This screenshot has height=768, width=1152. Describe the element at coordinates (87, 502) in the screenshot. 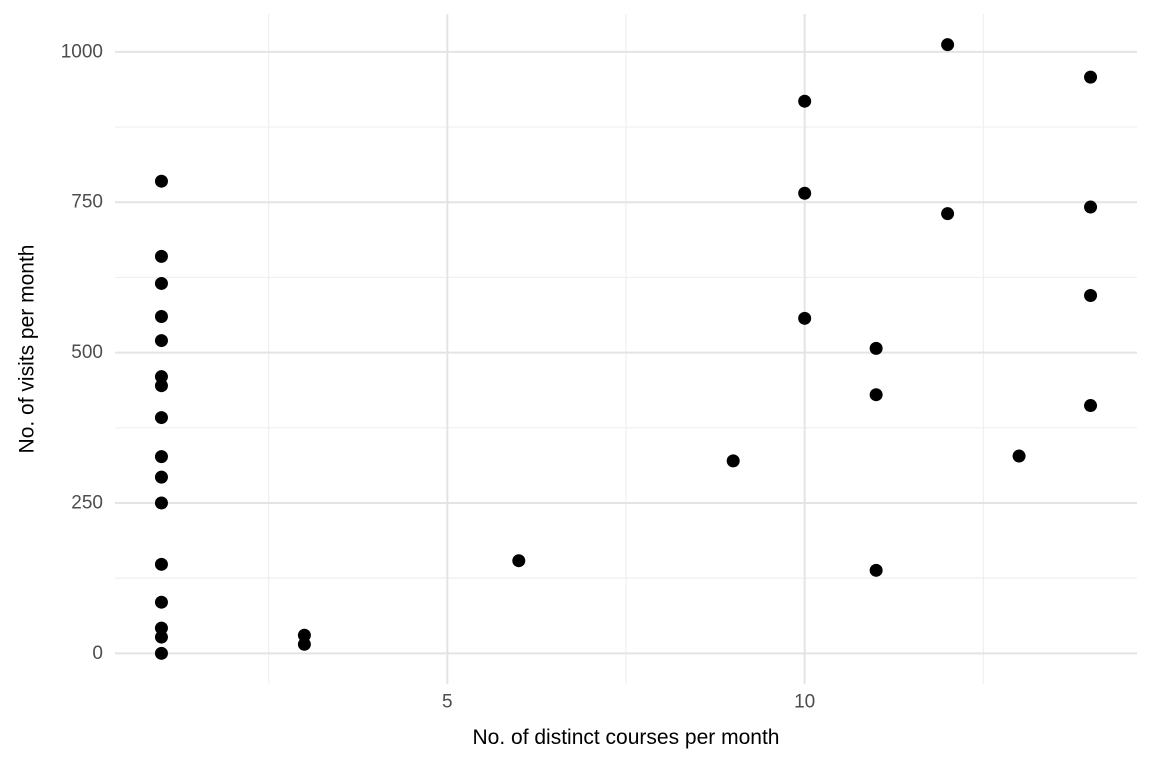

I see `y-tick-label: 250` at that location.